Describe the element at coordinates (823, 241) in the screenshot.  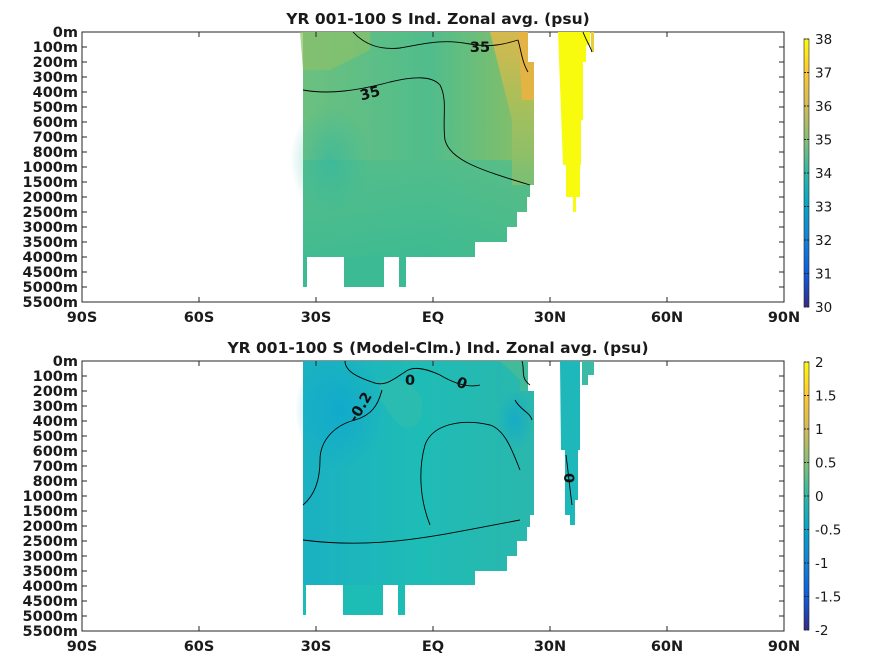
I see `colorbar-tick-label: 32` at that location.